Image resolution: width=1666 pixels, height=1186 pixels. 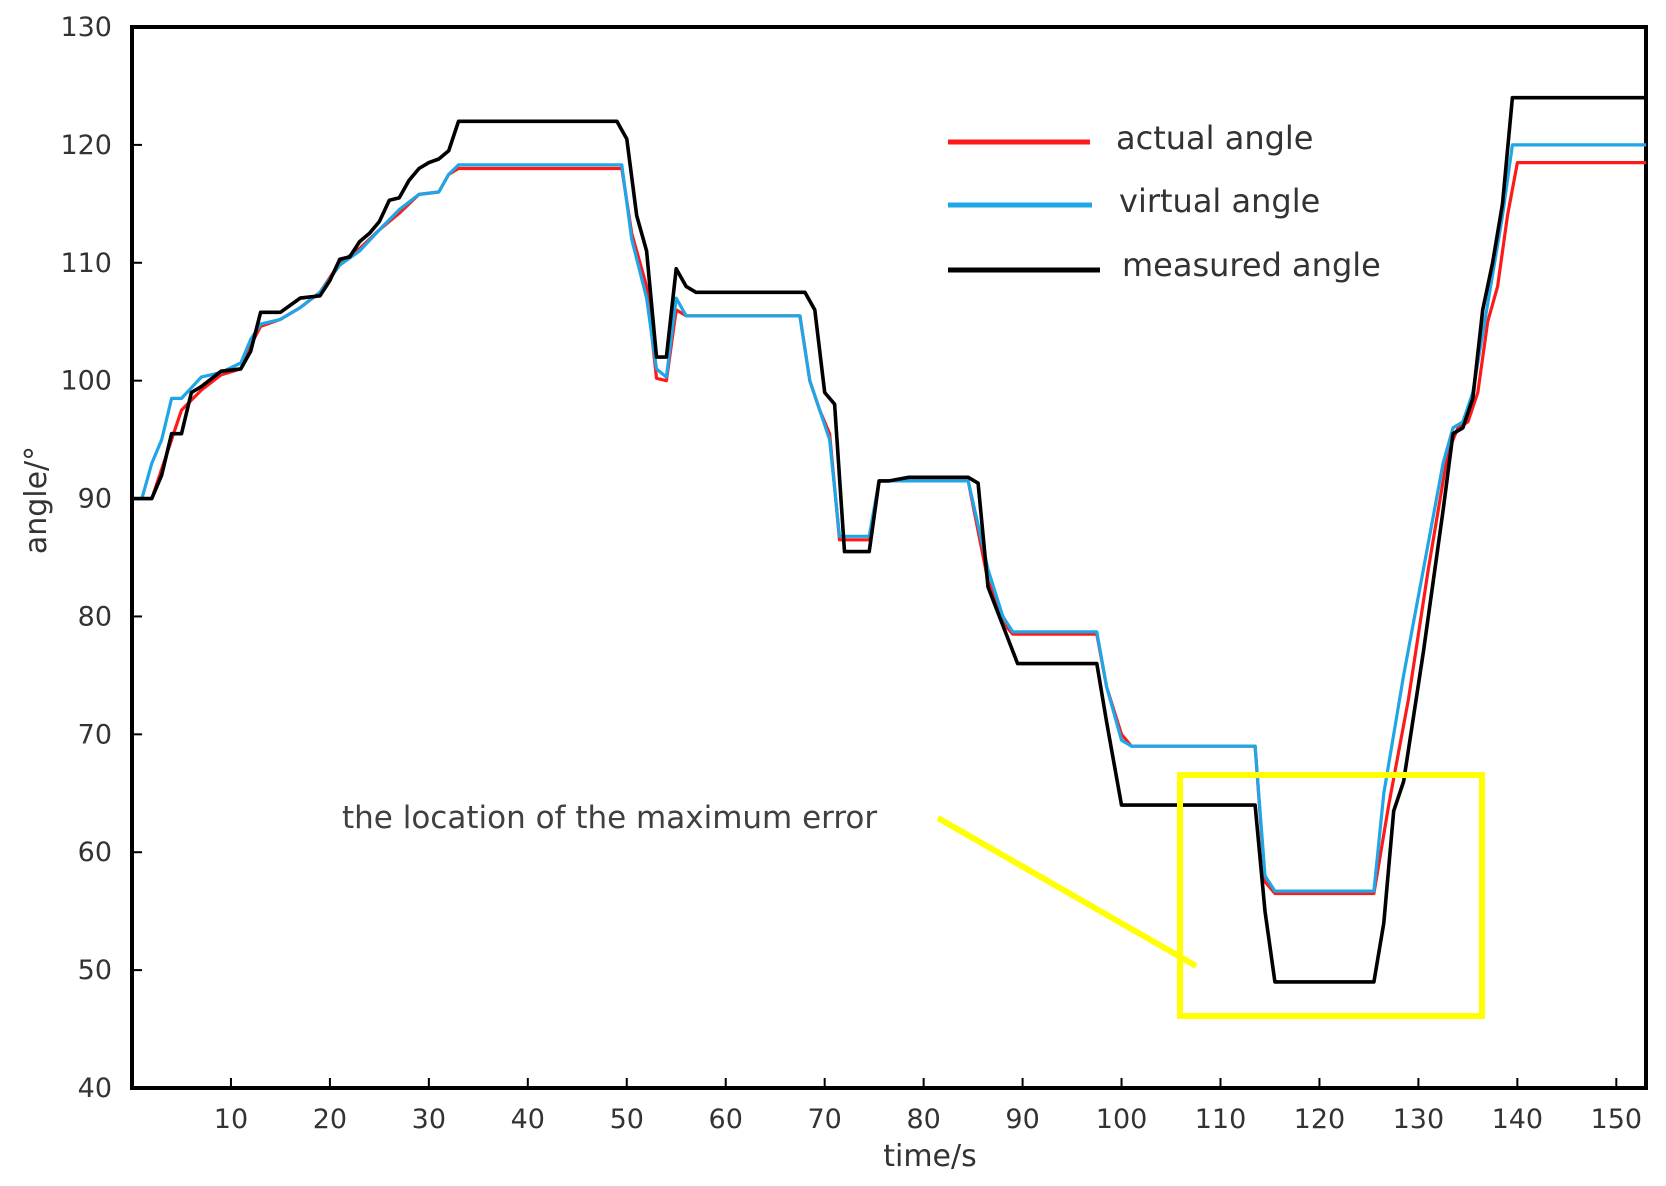 What do you see at coordinates (1251, 265) in the screenshot?
I see `legend-label-measured-angle: measured angle` at bounding box center [1251, 265].